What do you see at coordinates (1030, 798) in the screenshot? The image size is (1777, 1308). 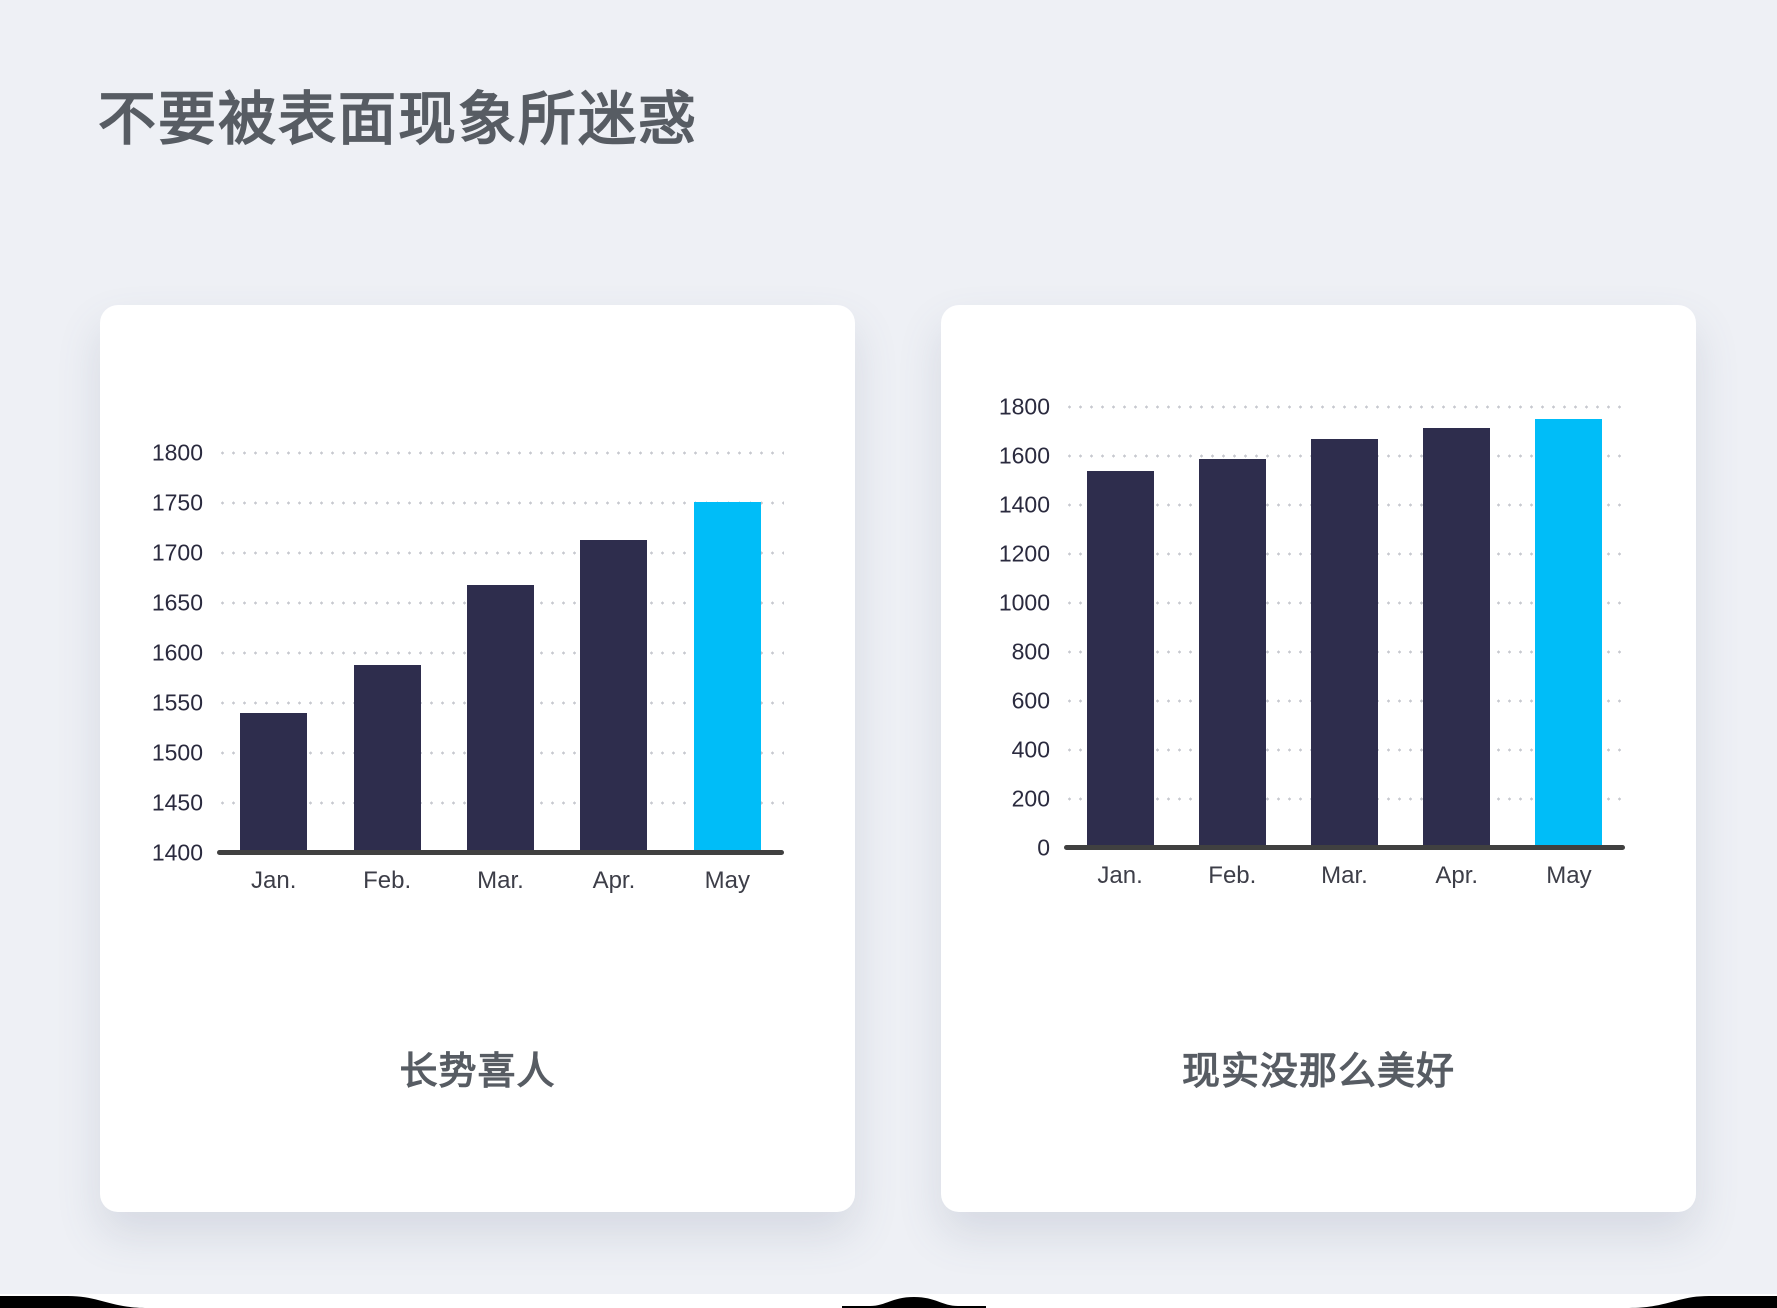 I see `y-axis-tick-label: 200` at bounding box center [1030, 798].